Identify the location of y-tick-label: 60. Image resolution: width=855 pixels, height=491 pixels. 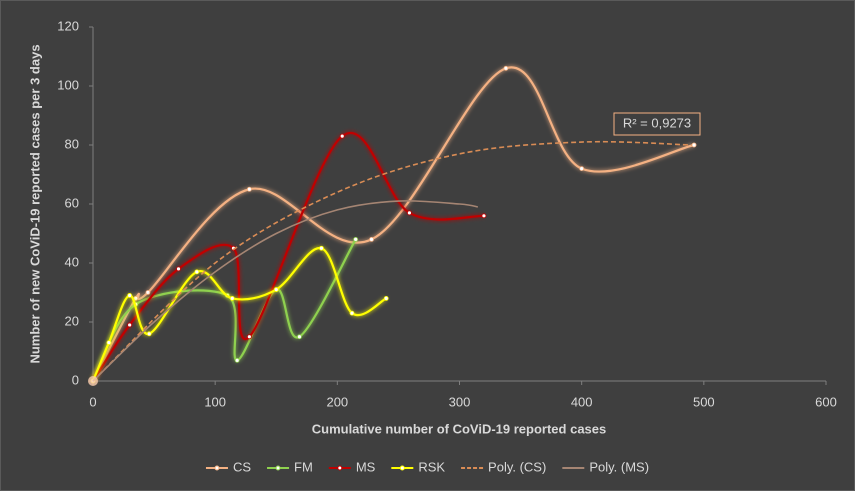
(72, 202).